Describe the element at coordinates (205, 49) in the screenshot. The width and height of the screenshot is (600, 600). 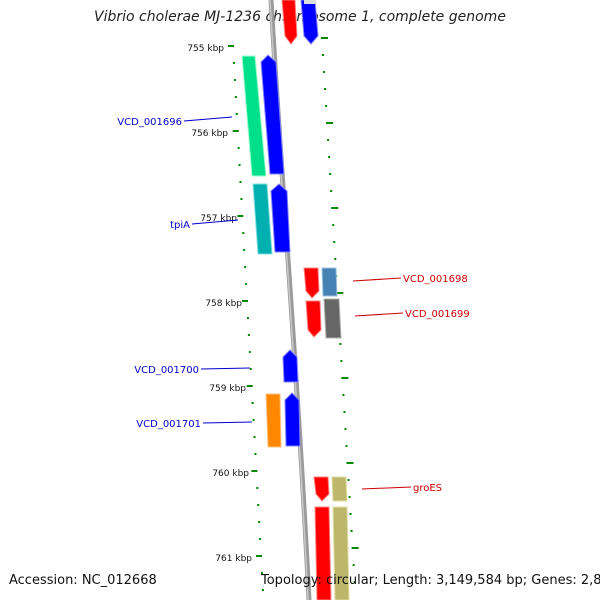
I see `tick-label-755: 755 kbp` at that location.